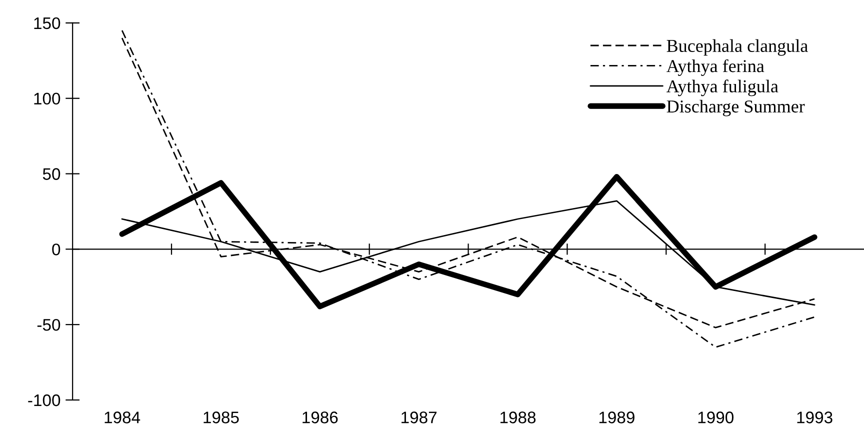 This screenshot has width=864, height=441. Describe the element at coordinates (737, 47) in the screenshot. I see `legend-label: Bucephala clangula` at that location.